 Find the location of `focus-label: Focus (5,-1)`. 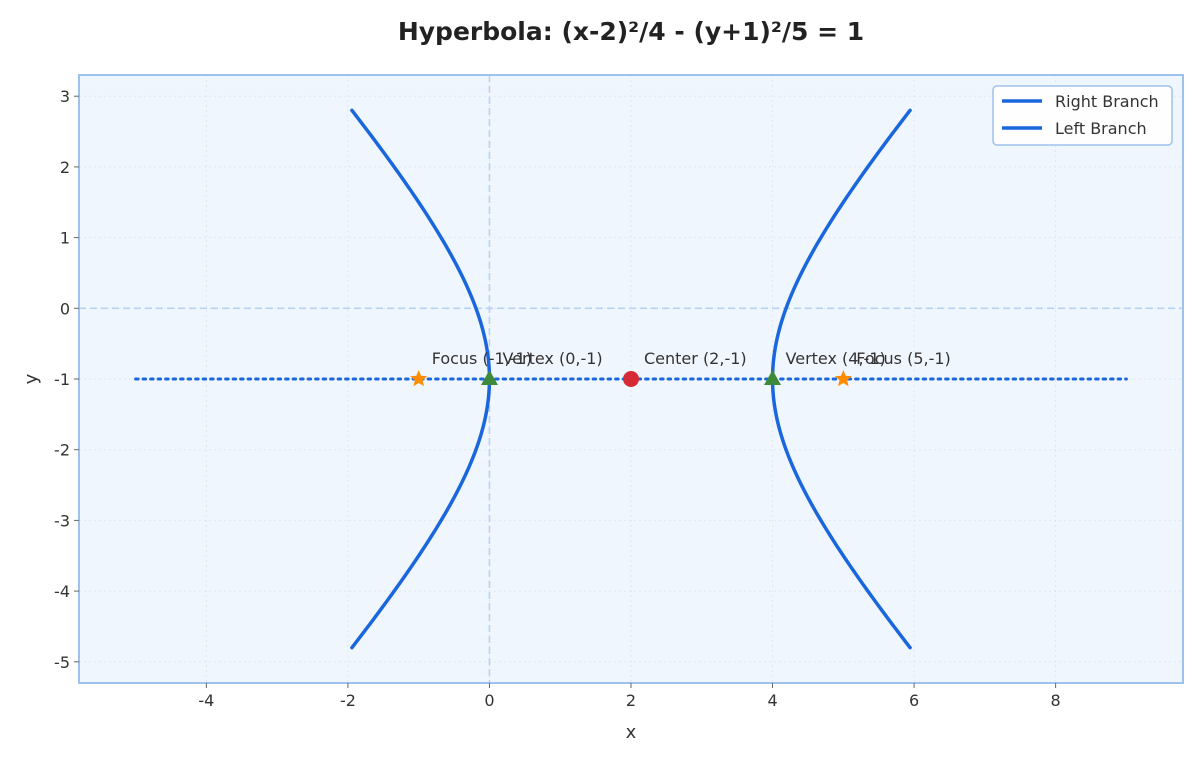

focus-label: Focus (5,-1) is located at coordinates (903, 358).